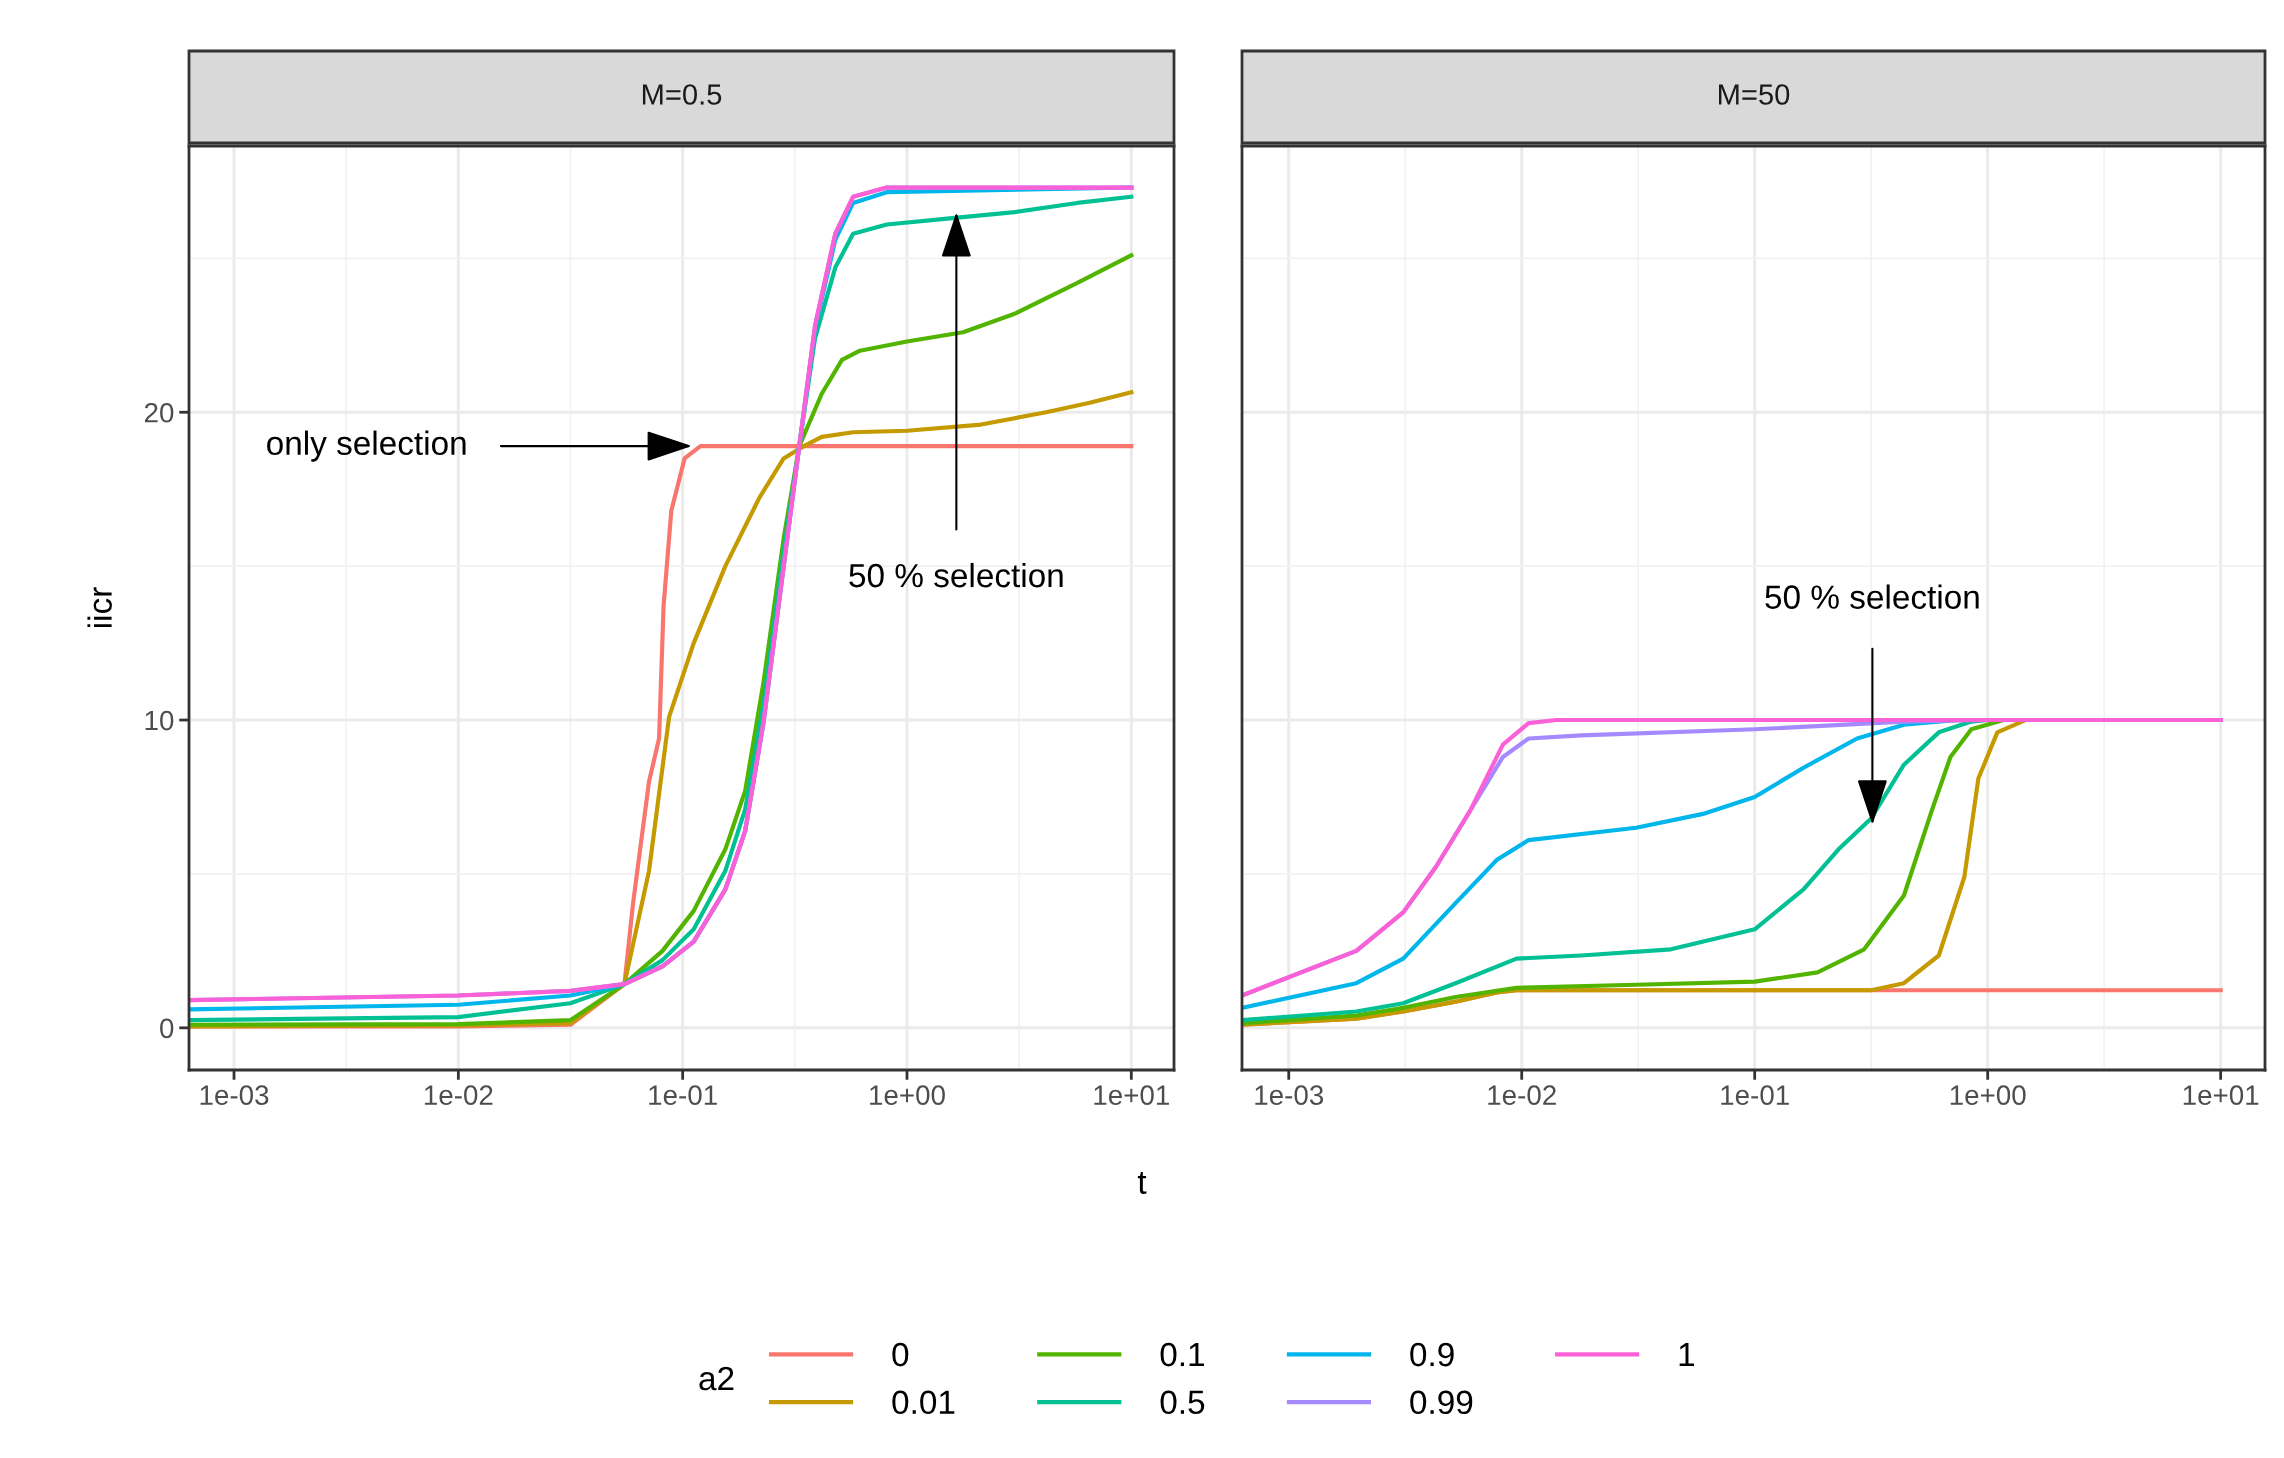  I want to click on chart-title: M=0.5, so click(682, 94).